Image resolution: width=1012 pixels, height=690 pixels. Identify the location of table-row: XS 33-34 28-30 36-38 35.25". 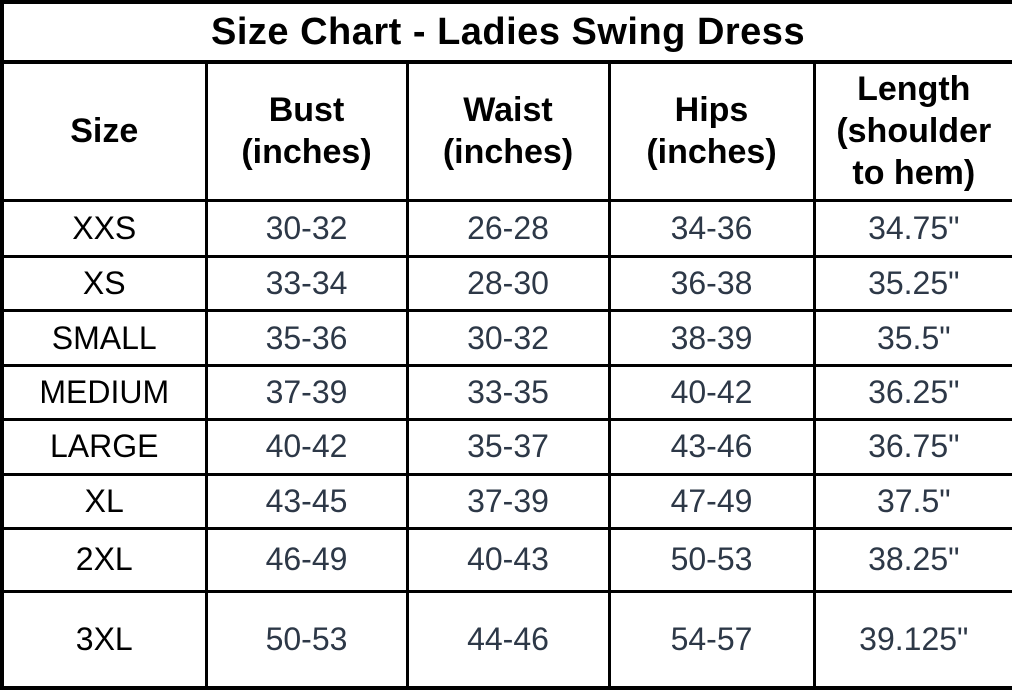
(506, 283).